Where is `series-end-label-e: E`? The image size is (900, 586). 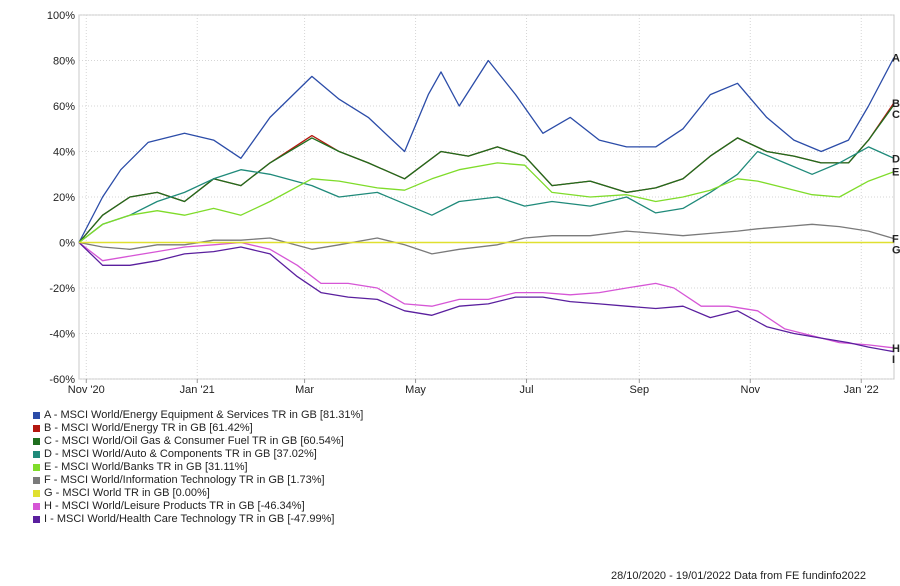
series-end-label-e: E is located at coordinates (895, 173).